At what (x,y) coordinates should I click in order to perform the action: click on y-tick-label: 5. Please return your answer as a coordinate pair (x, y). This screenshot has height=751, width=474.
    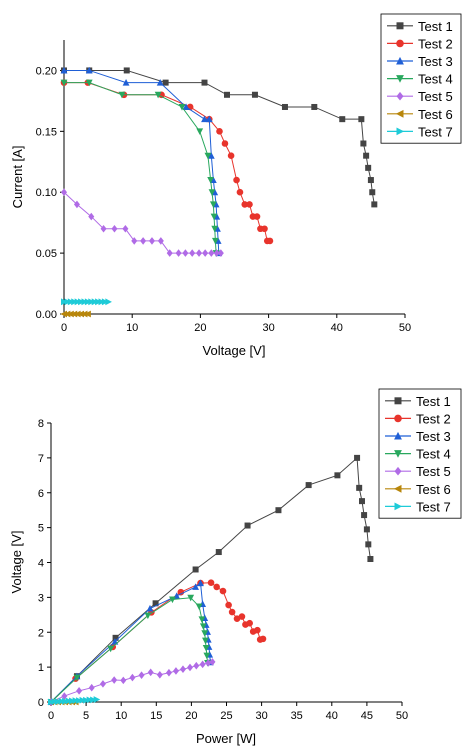
    Looking at the image, I should click on (41, 529).